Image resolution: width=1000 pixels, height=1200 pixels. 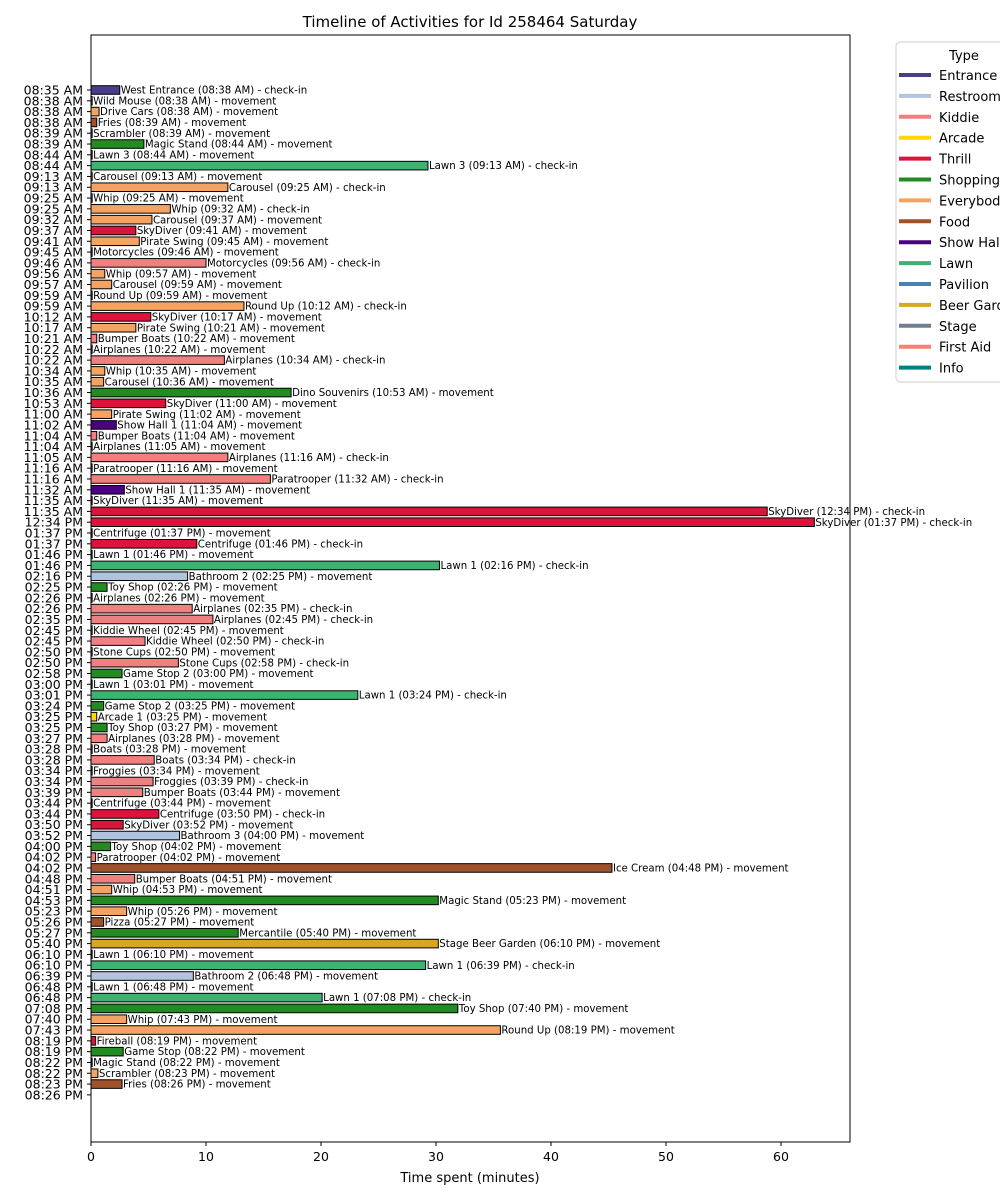 I want to click on y-tick-label: 03:44 PM, so click(x=54, y=803).